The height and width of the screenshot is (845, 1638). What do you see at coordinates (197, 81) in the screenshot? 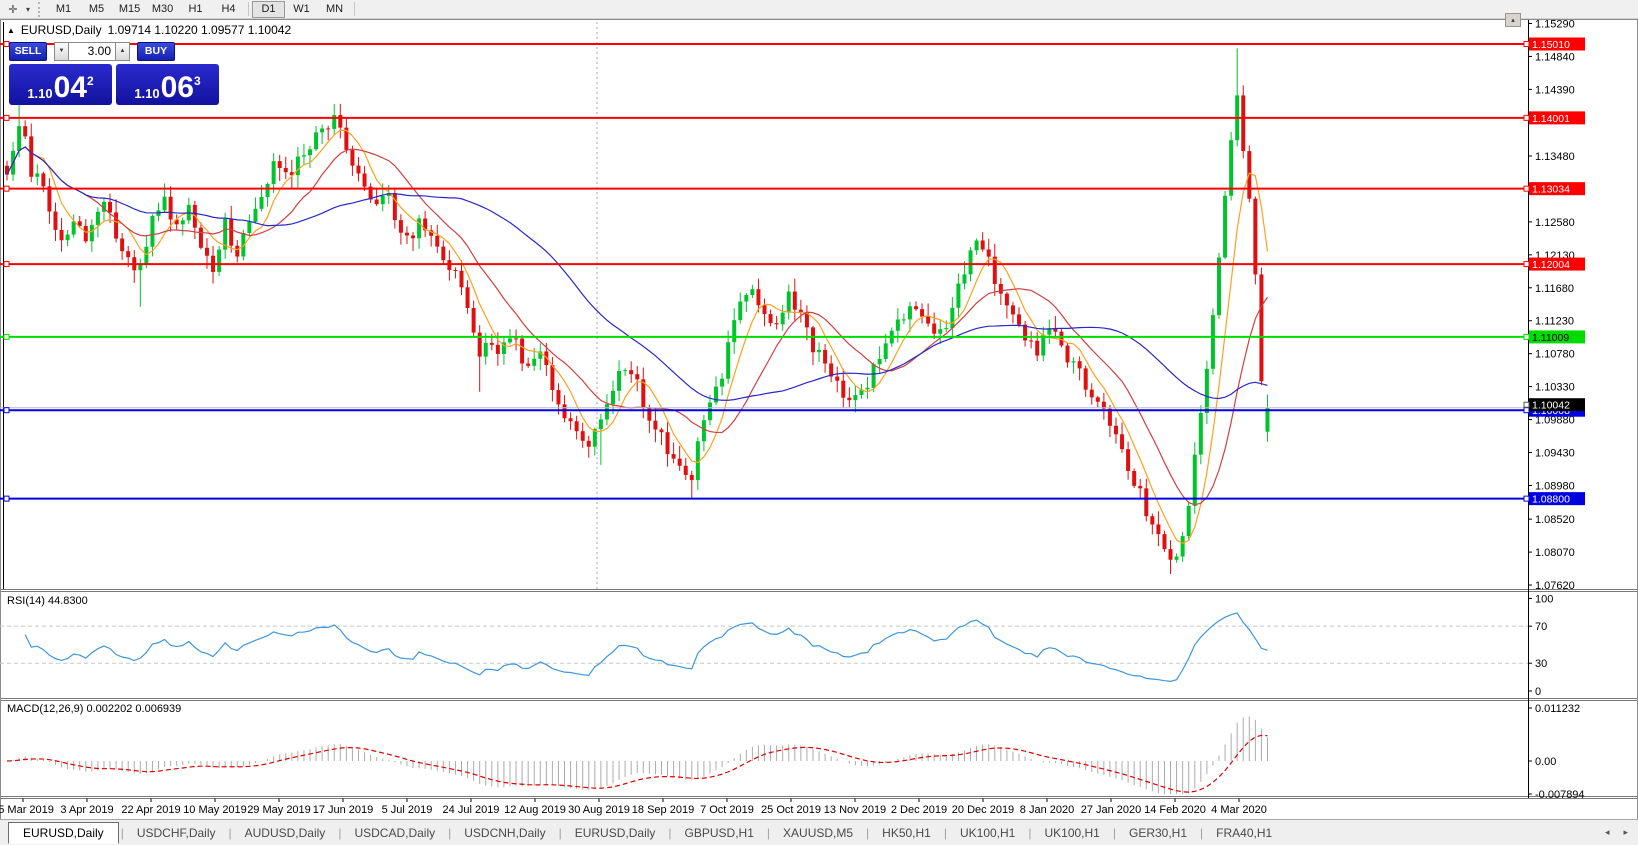
I see `buy-price-pipette: 3` at bounding box center [197, 81].